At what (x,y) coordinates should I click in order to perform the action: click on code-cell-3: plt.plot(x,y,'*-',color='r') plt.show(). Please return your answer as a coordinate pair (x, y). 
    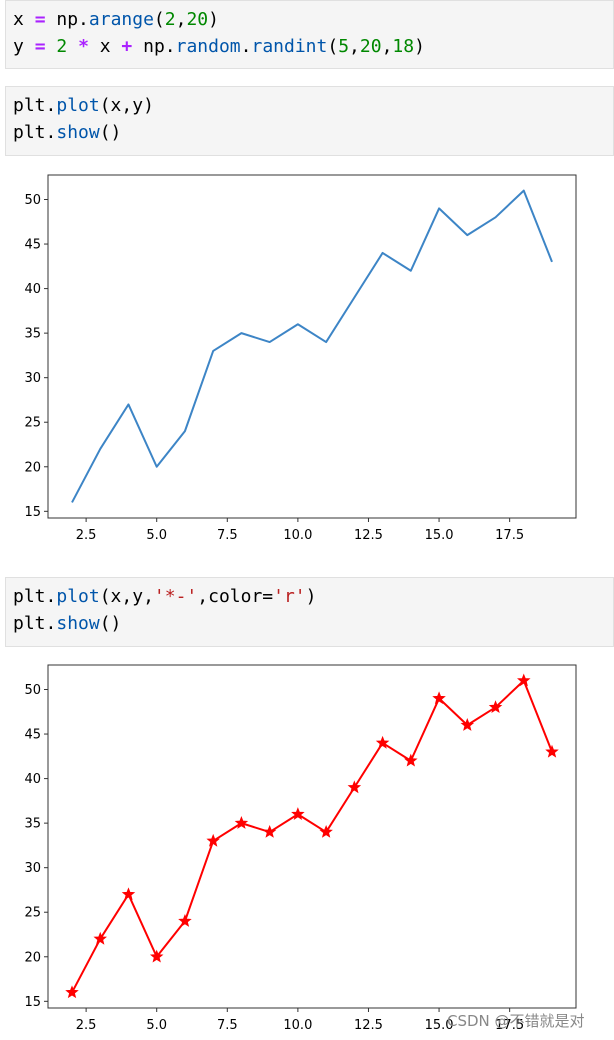
    Looking at the image, I should click on (309, 612).